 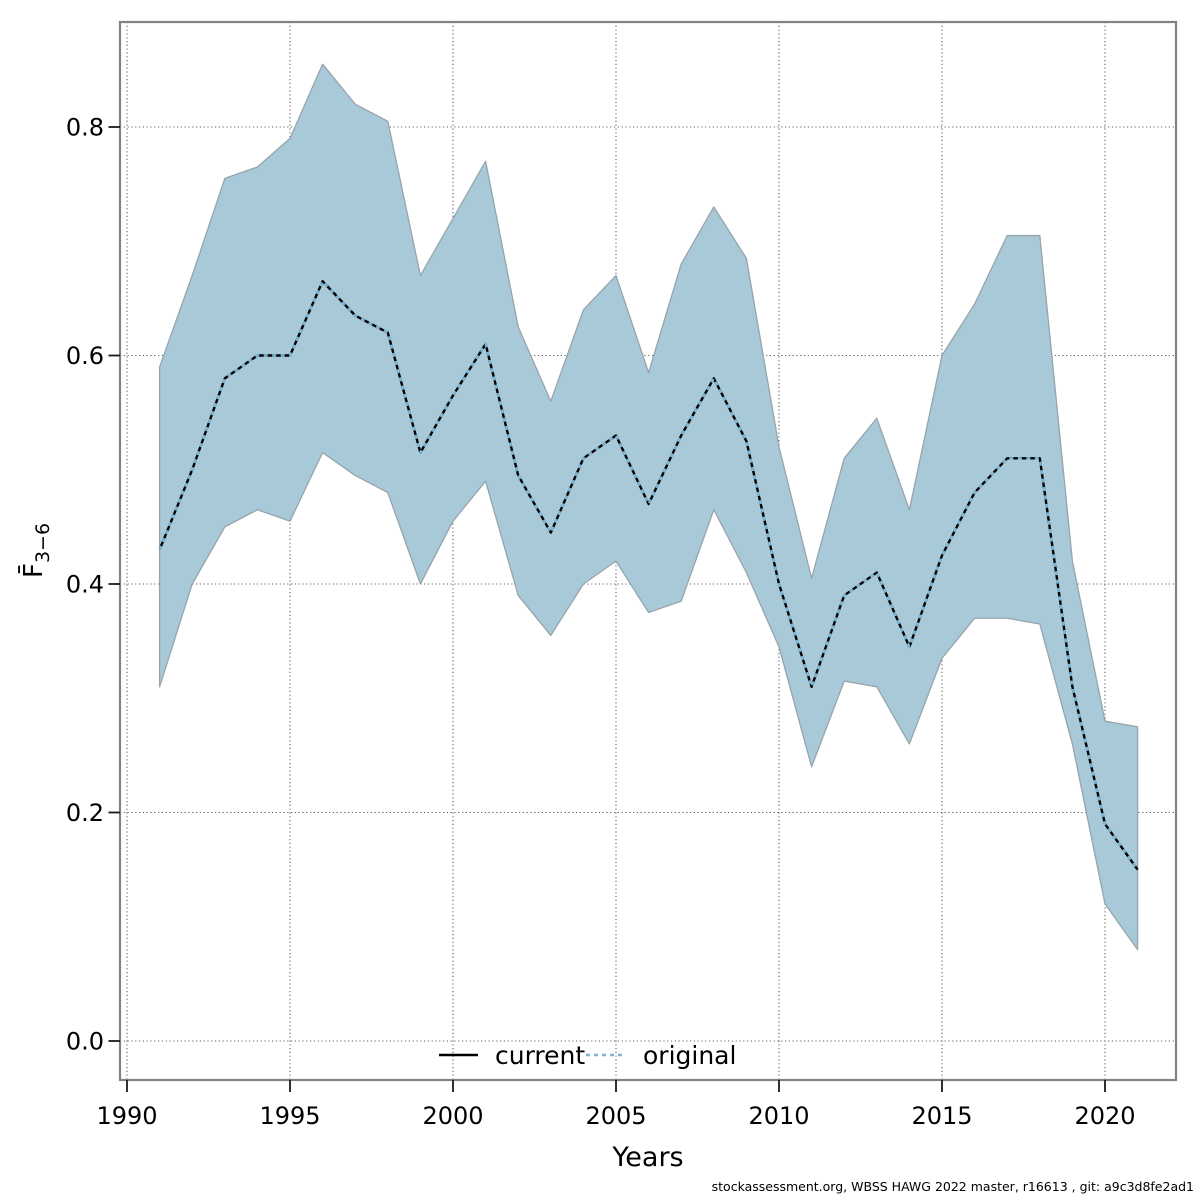 What do you see at coordinates (452, 1116) in the screenshot?
I see `x-tick-label-2000: 2000` at bounding box center [452, 1116].